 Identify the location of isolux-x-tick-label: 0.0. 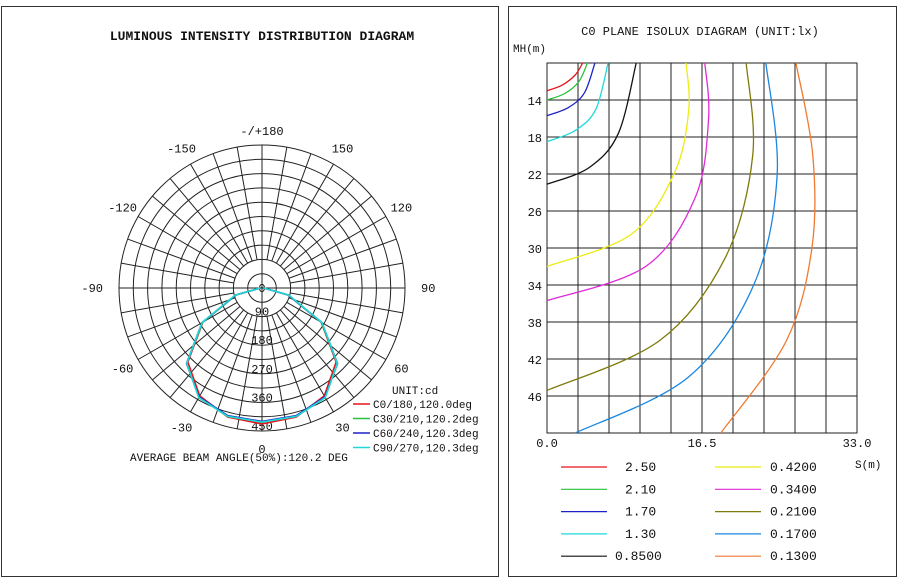
(547, 444).